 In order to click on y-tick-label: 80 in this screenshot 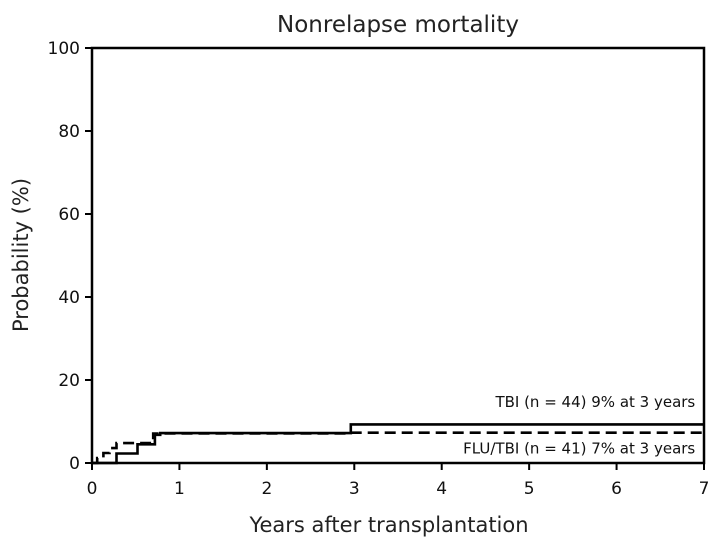, I will do `click(69, 132)`.